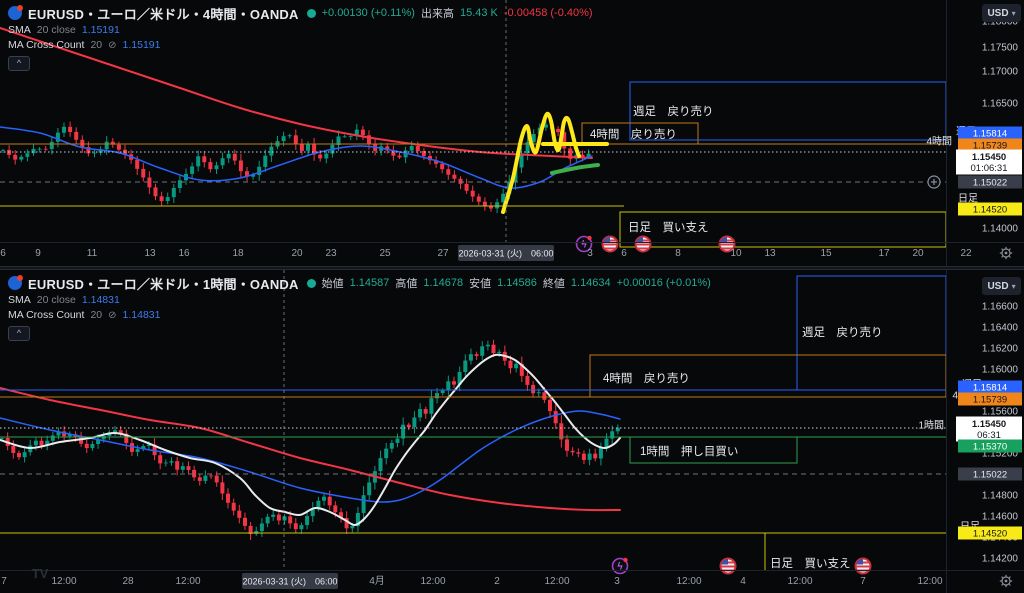 Image resolution: width=1024 pixels, height=593 pixels. What do you see at coordinates (238, 253) in the screenshot?
I see `time-axis-label: 18` at bounding box center [238, 253].